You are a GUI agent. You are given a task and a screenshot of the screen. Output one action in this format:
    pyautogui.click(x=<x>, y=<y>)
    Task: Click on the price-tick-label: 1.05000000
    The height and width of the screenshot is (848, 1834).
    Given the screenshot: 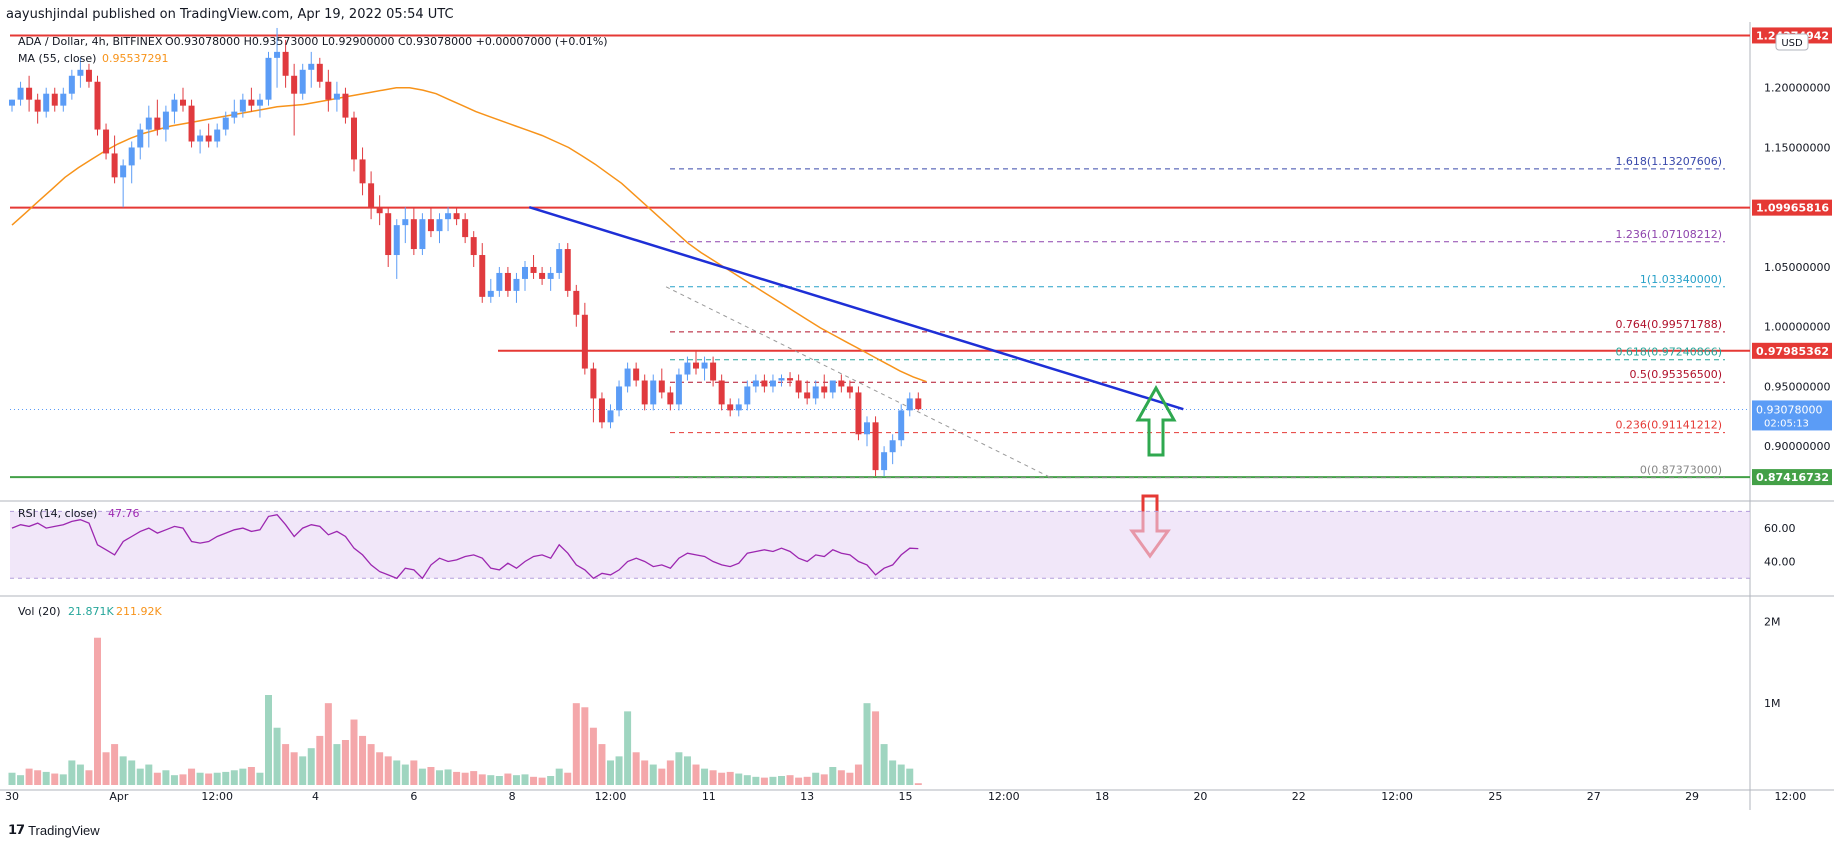 What is the action you would take?
    pyautogui.click(x=1797, y=267)
    